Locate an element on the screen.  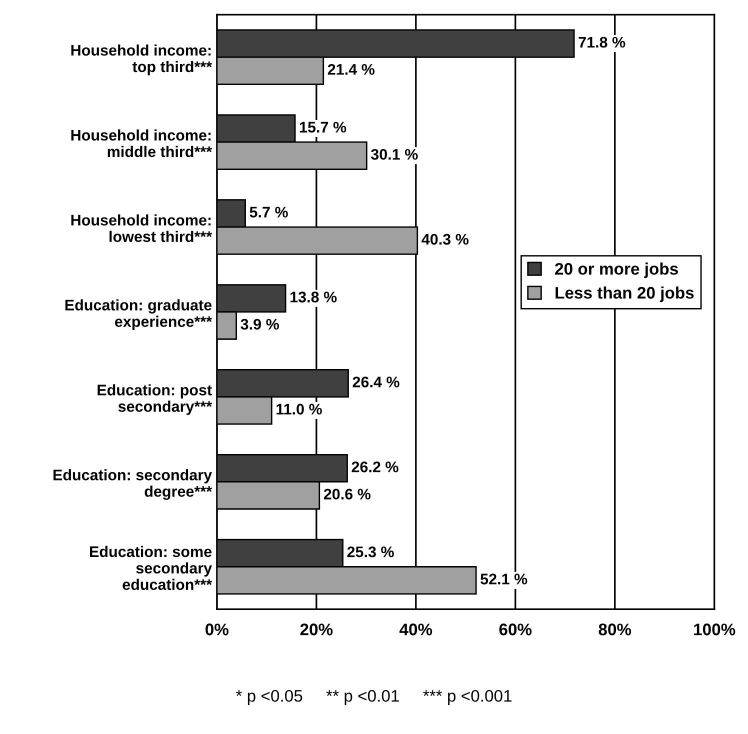
legend-label: Less than 20 jobs is located at coordinates (625, 294).